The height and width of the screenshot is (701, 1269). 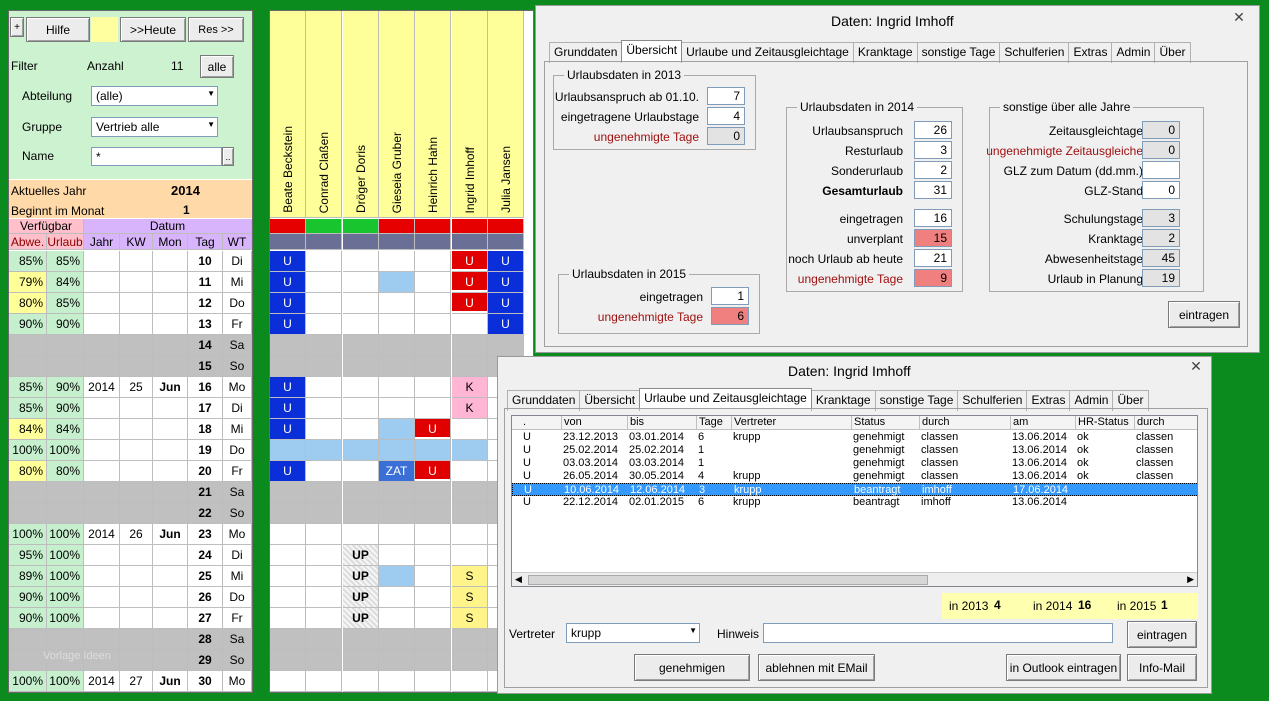 I want to click on value-field, so click(x=1161, y=170).